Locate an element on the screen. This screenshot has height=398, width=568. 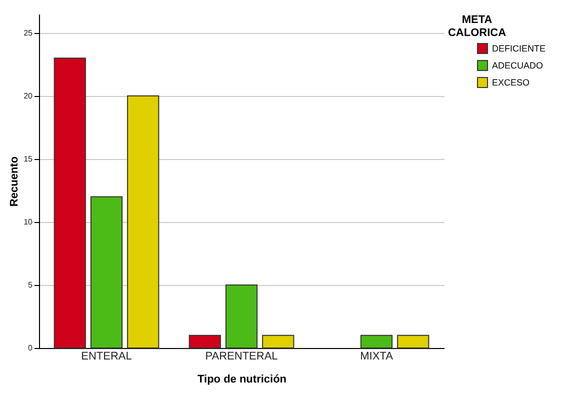
y-tick-label: 15 is located at coordinates (29, 159).